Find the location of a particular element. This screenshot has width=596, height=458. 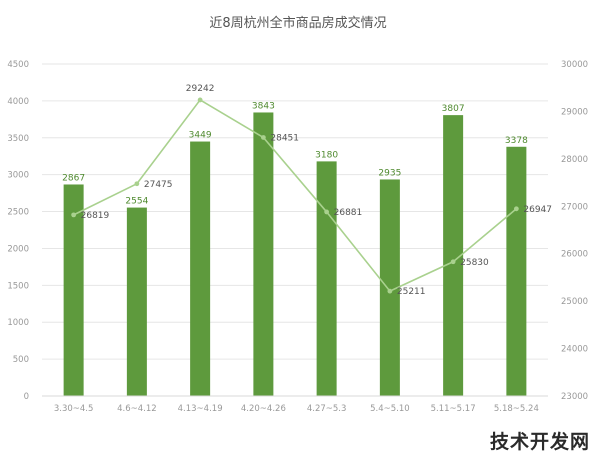

line-value-label: 26819 is located at coordinates (95, 216).